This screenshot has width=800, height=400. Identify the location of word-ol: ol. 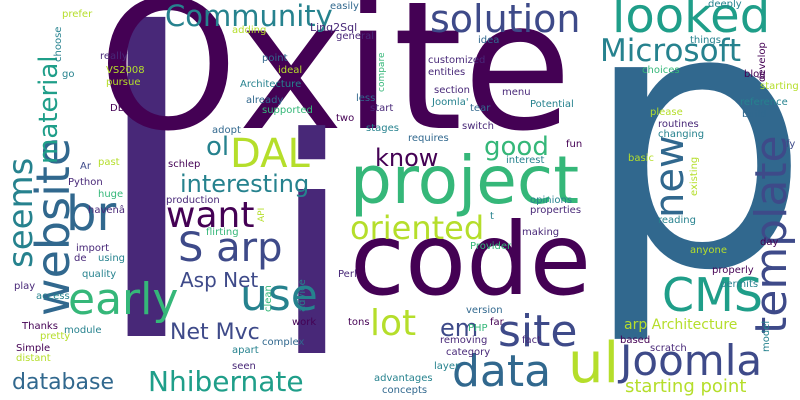
(218, 147).